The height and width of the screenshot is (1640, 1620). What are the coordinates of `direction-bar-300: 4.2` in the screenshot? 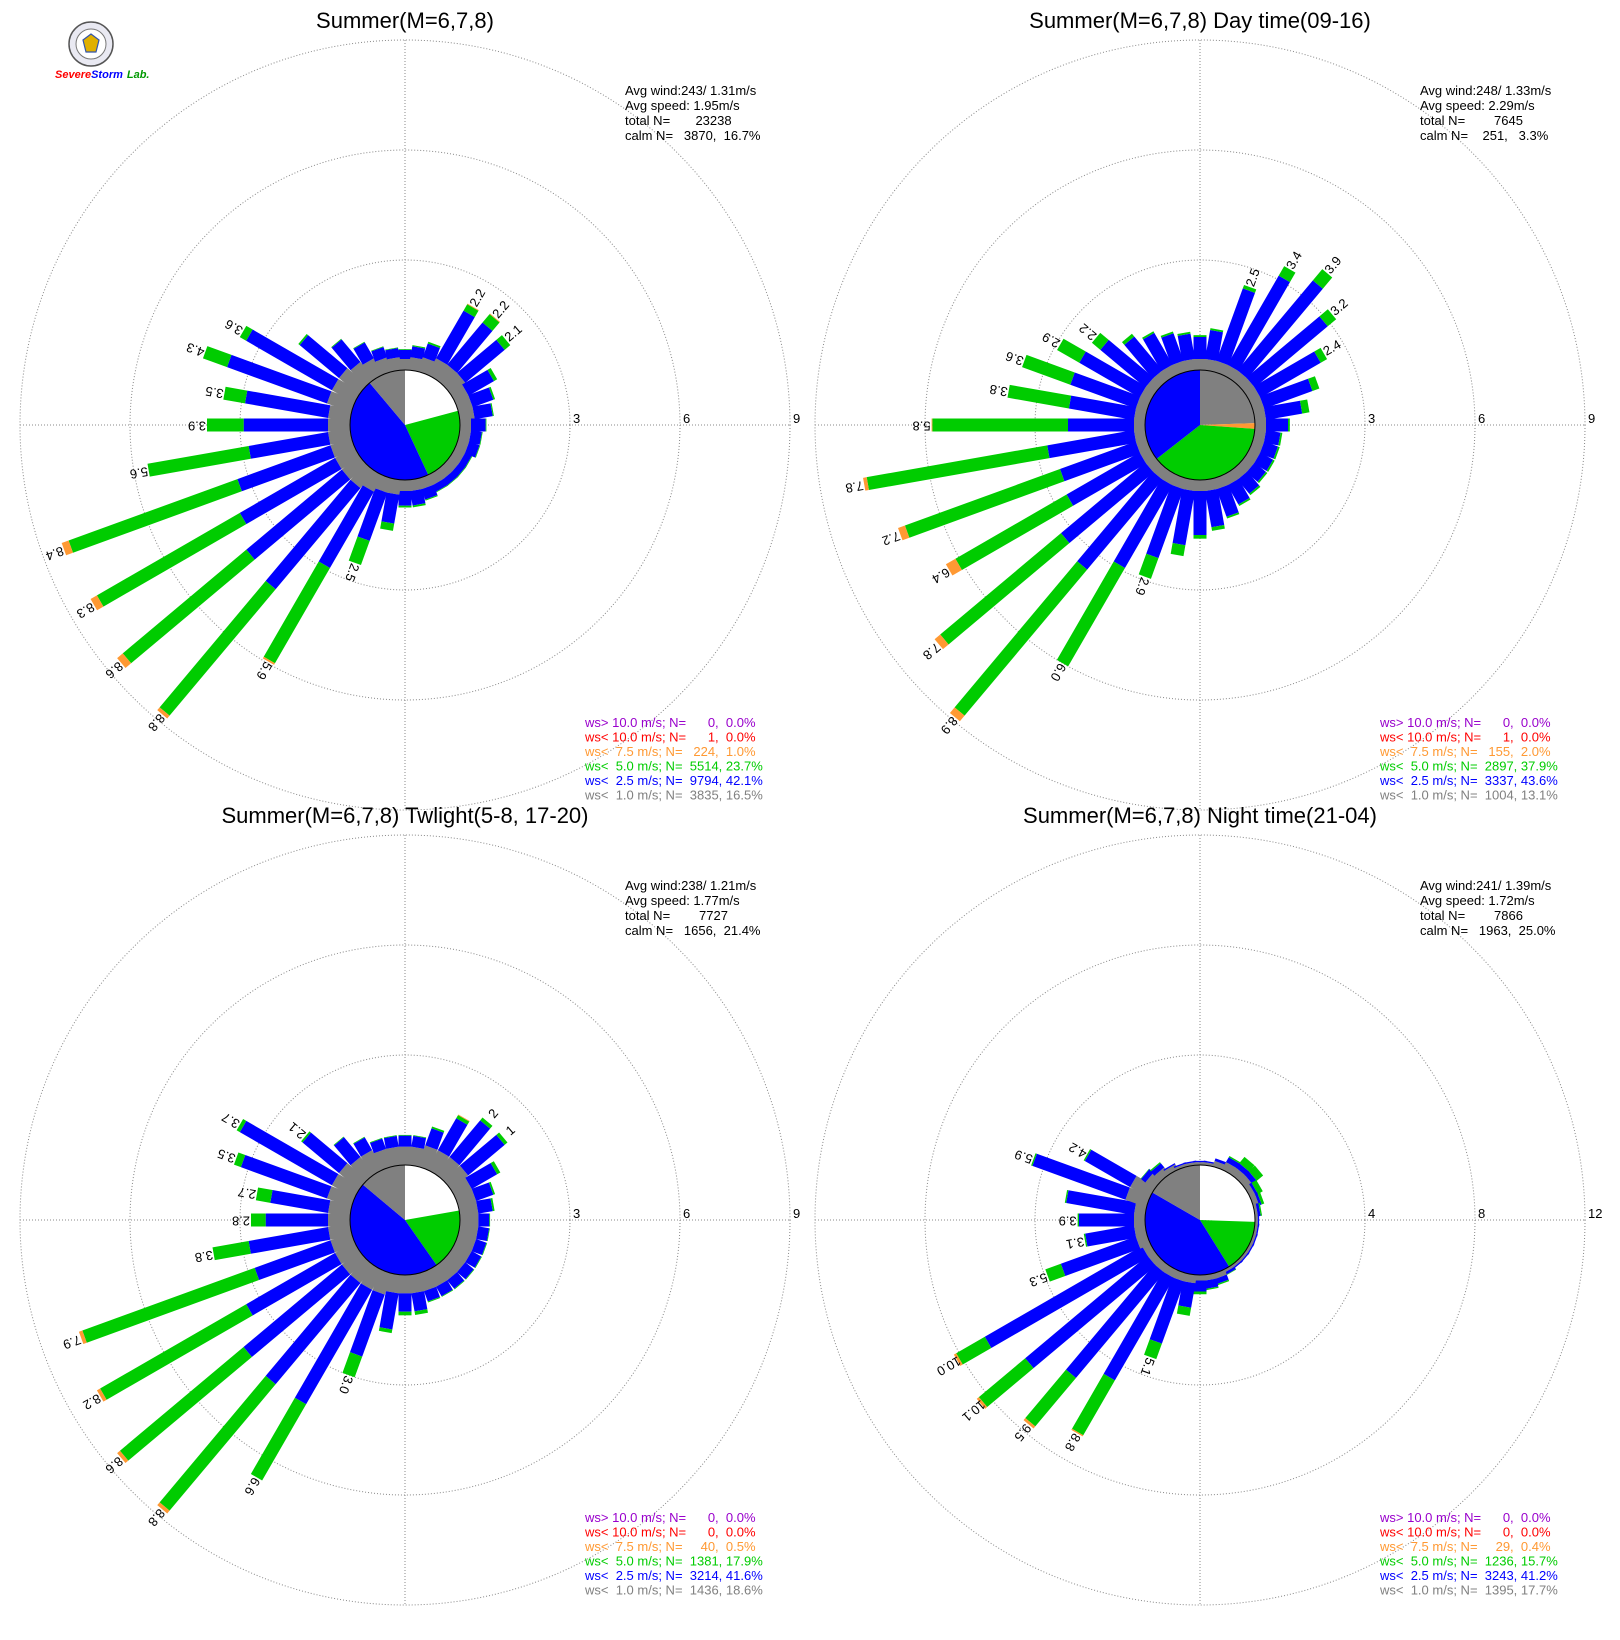 It's located at (1111, 1169).